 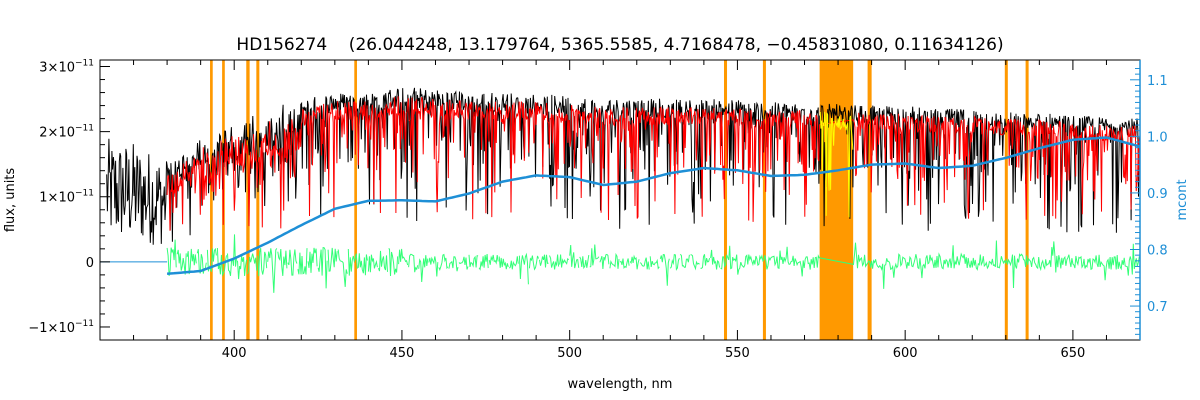 I want to click on x-axis-label: wavelength, nm, so click(x=620, y=384).